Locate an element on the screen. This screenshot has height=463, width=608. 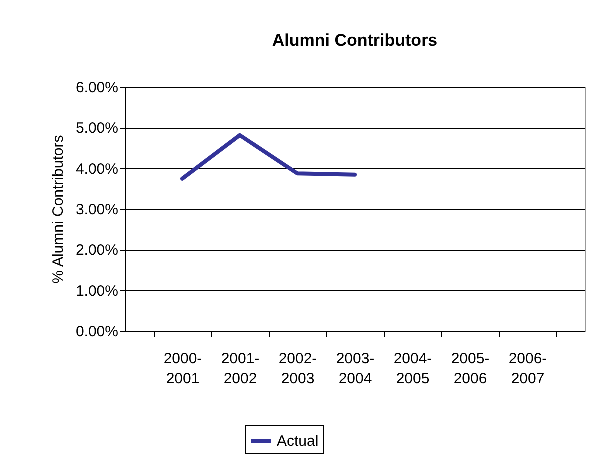
y-tick-label: 0.00% is located at coordinates (97, 332).